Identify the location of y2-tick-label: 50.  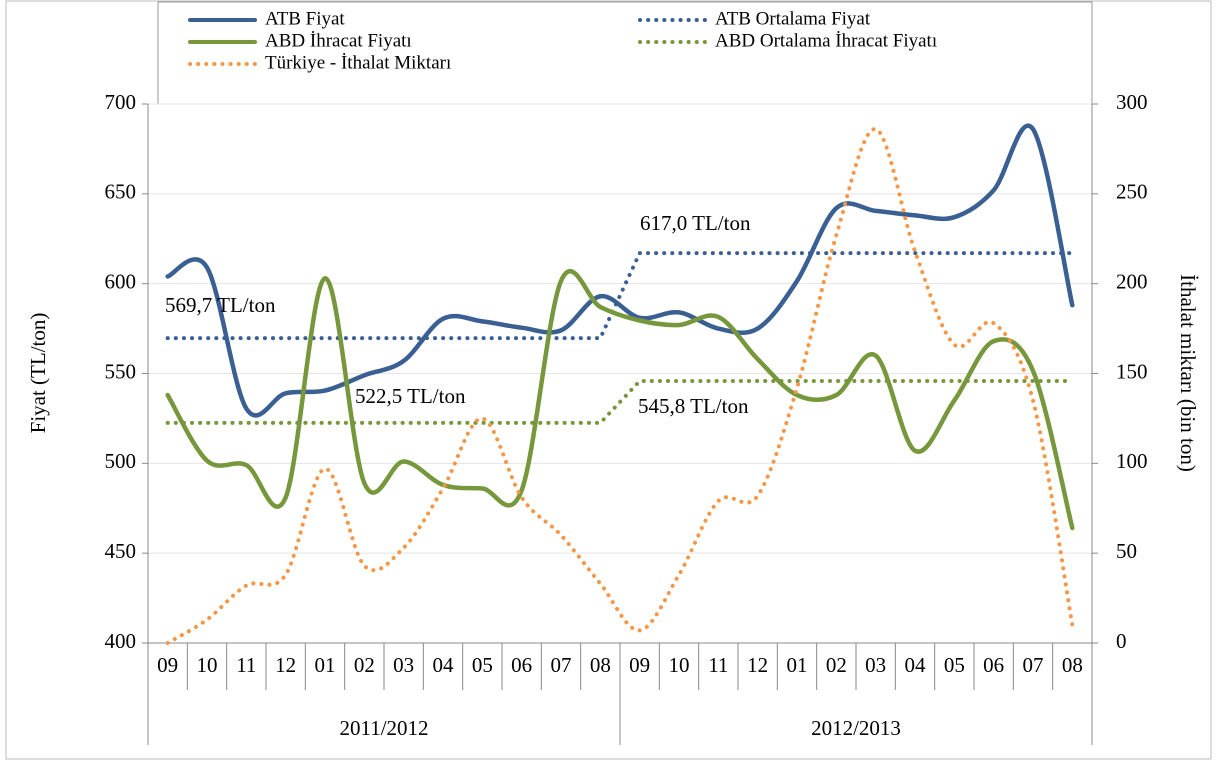
(1126, 551).